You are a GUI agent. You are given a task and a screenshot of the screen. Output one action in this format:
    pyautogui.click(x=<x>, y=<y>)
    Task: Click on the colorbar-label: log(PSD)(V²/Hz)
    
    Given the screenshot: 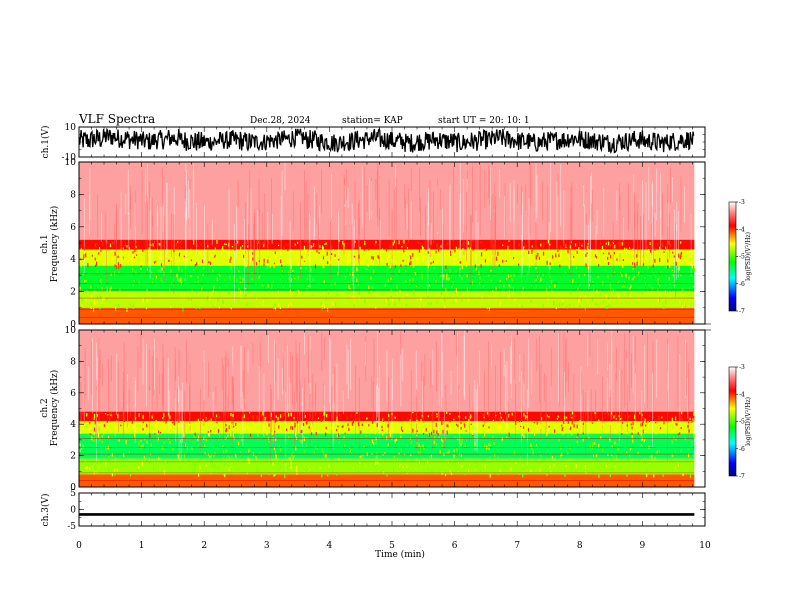 What is the action you would take?
    pyautogui.click(x=748, y=421)
    